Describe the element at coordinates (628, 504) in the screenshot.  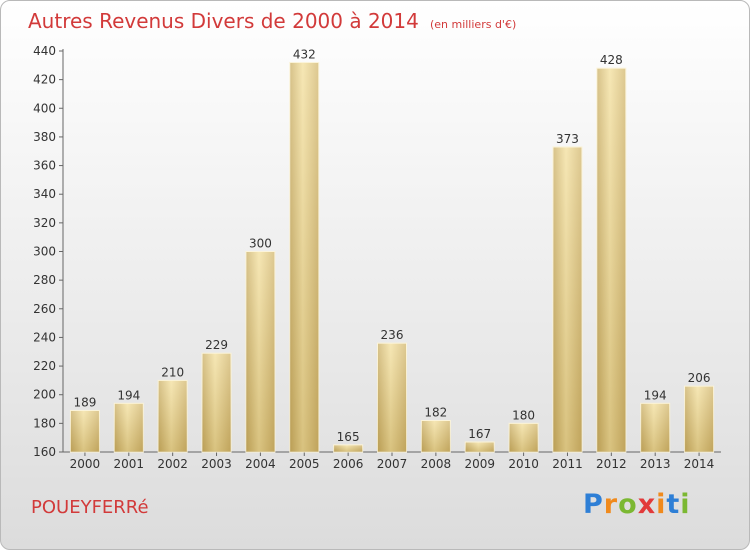
I see `logo-letter: o` at that location.